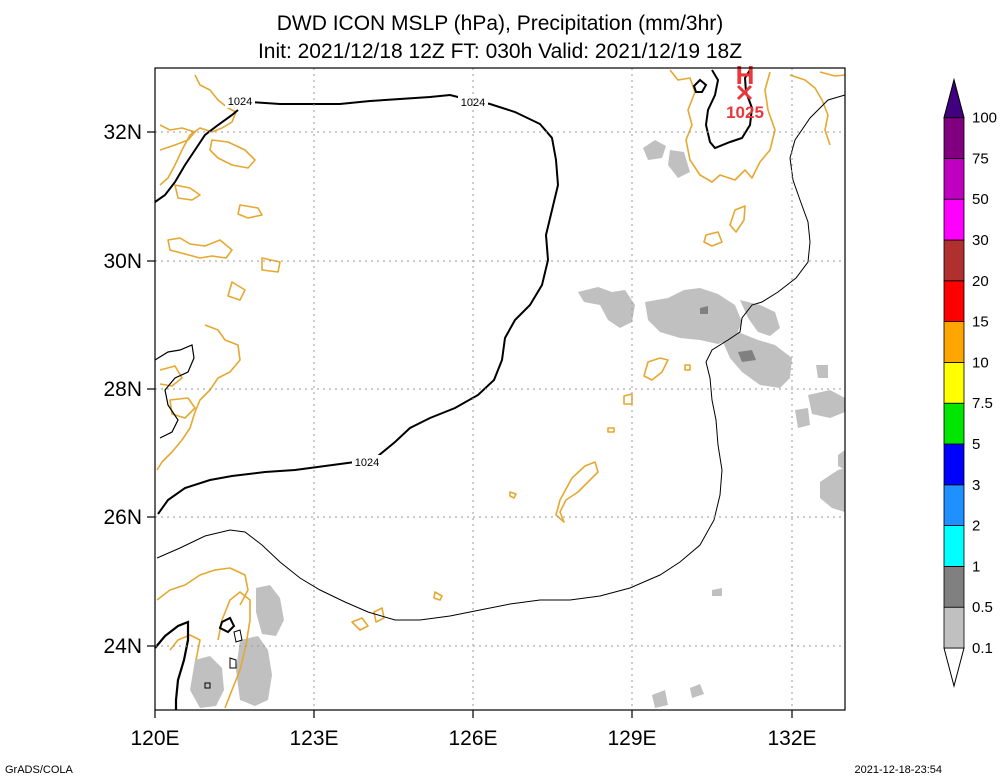  I want to click on colorbar-level-label: 100, so click(984, 118).